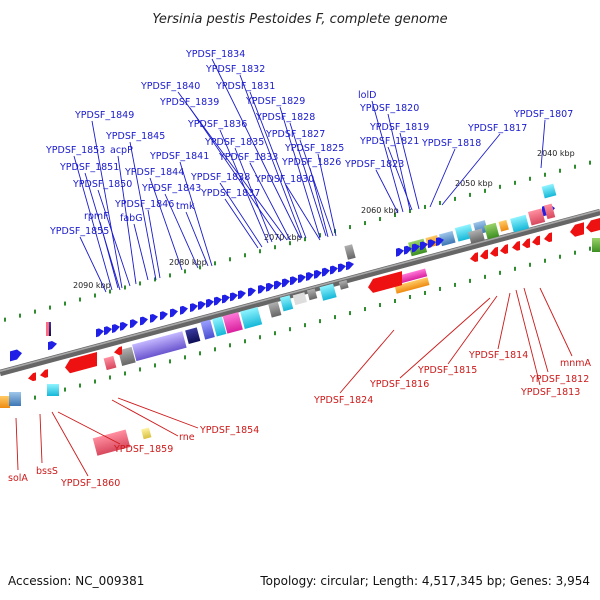 The width and height of the screenshot is (600, 600). Describe the element at coordinates (275, 101) in the screenshot. I see `gene-label-ypdsf-1829: YPDSF_1829` at that location.